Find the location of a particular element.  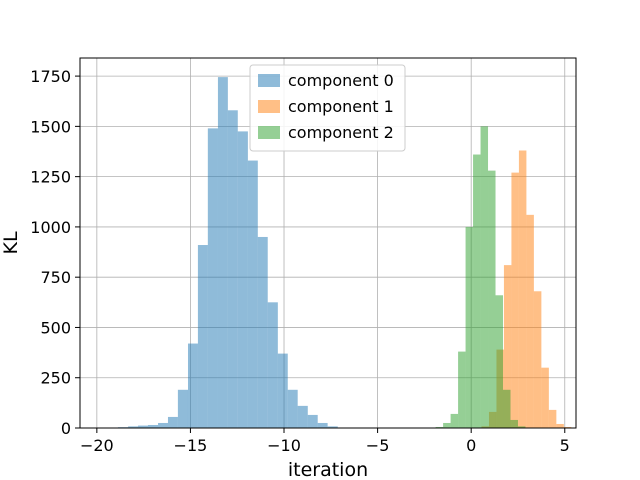

x-tick-label: −15 is located at coordinates (191, 445).